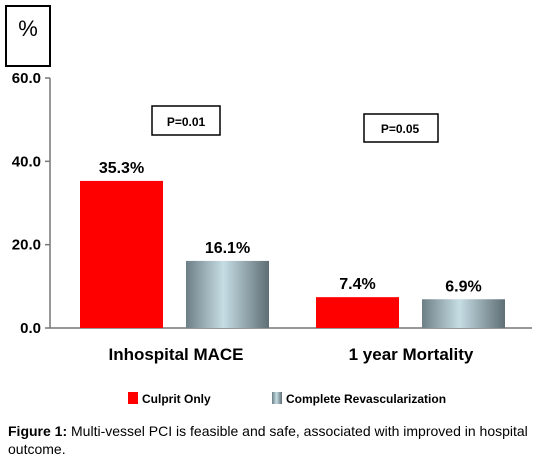 Image resolution: width=536 pixels, height=462 pixels. I want to click on pvalue-label-2: P=0.05, so click(400, 129).